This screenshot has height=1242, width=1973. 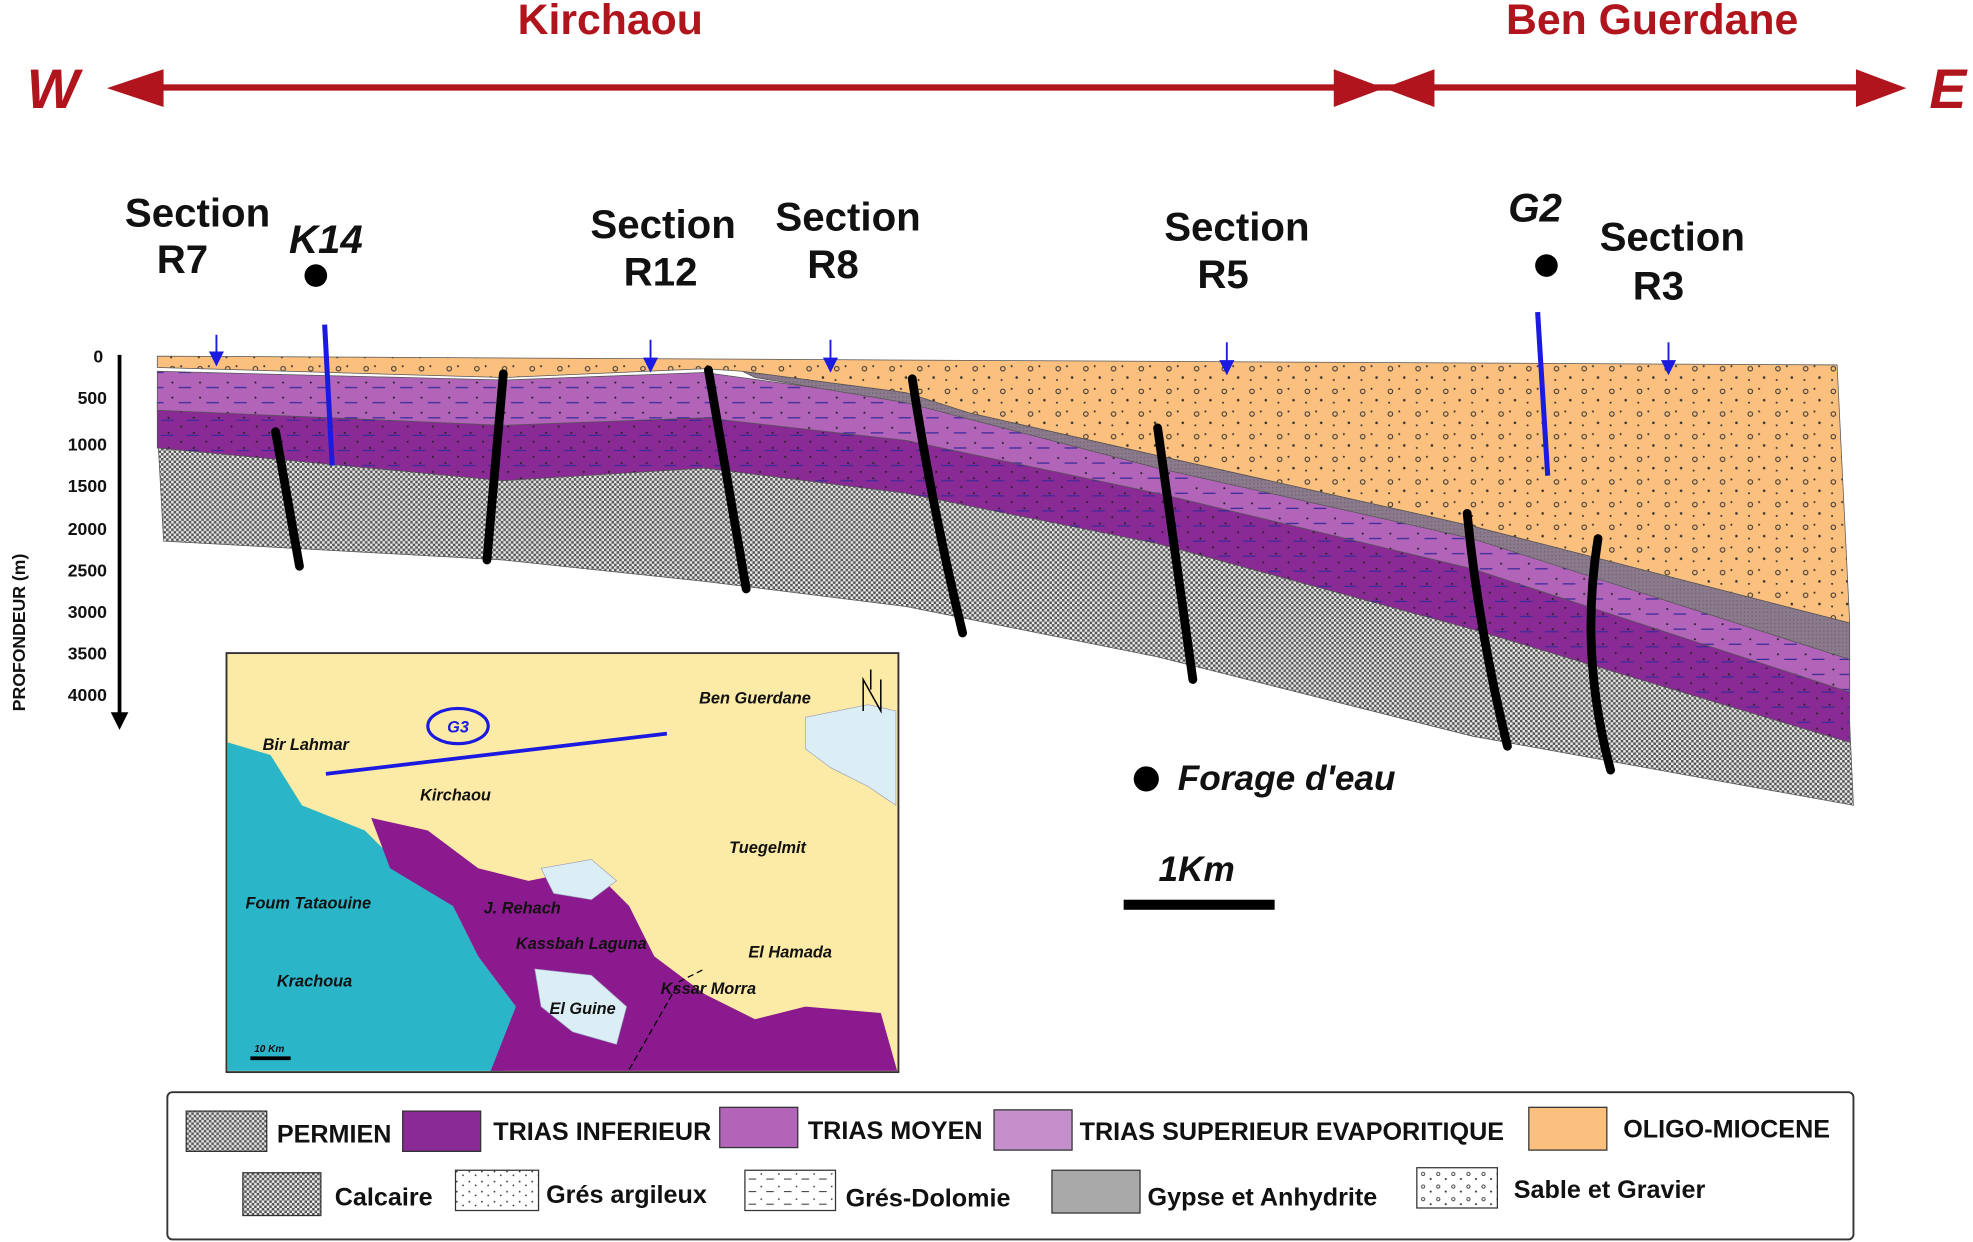 What do you see at coordinates (1610, 1190) in the screenshot?
I see `legend-label: Sable et Gravier` at bounding box center [1610, 1190].